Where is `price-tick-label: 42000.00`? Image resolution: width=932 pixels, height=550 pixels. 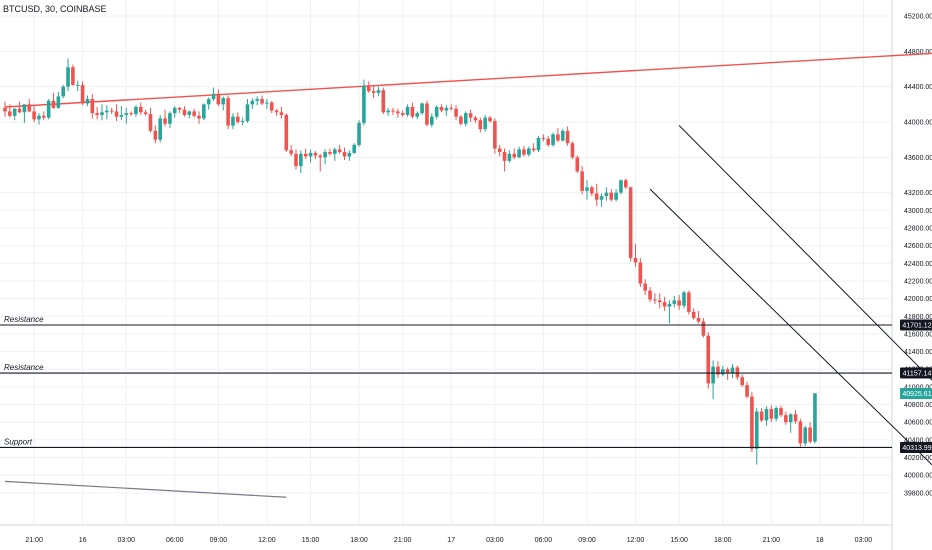 price-tick-label: 42000.00 is located at coordinates (918, 299).